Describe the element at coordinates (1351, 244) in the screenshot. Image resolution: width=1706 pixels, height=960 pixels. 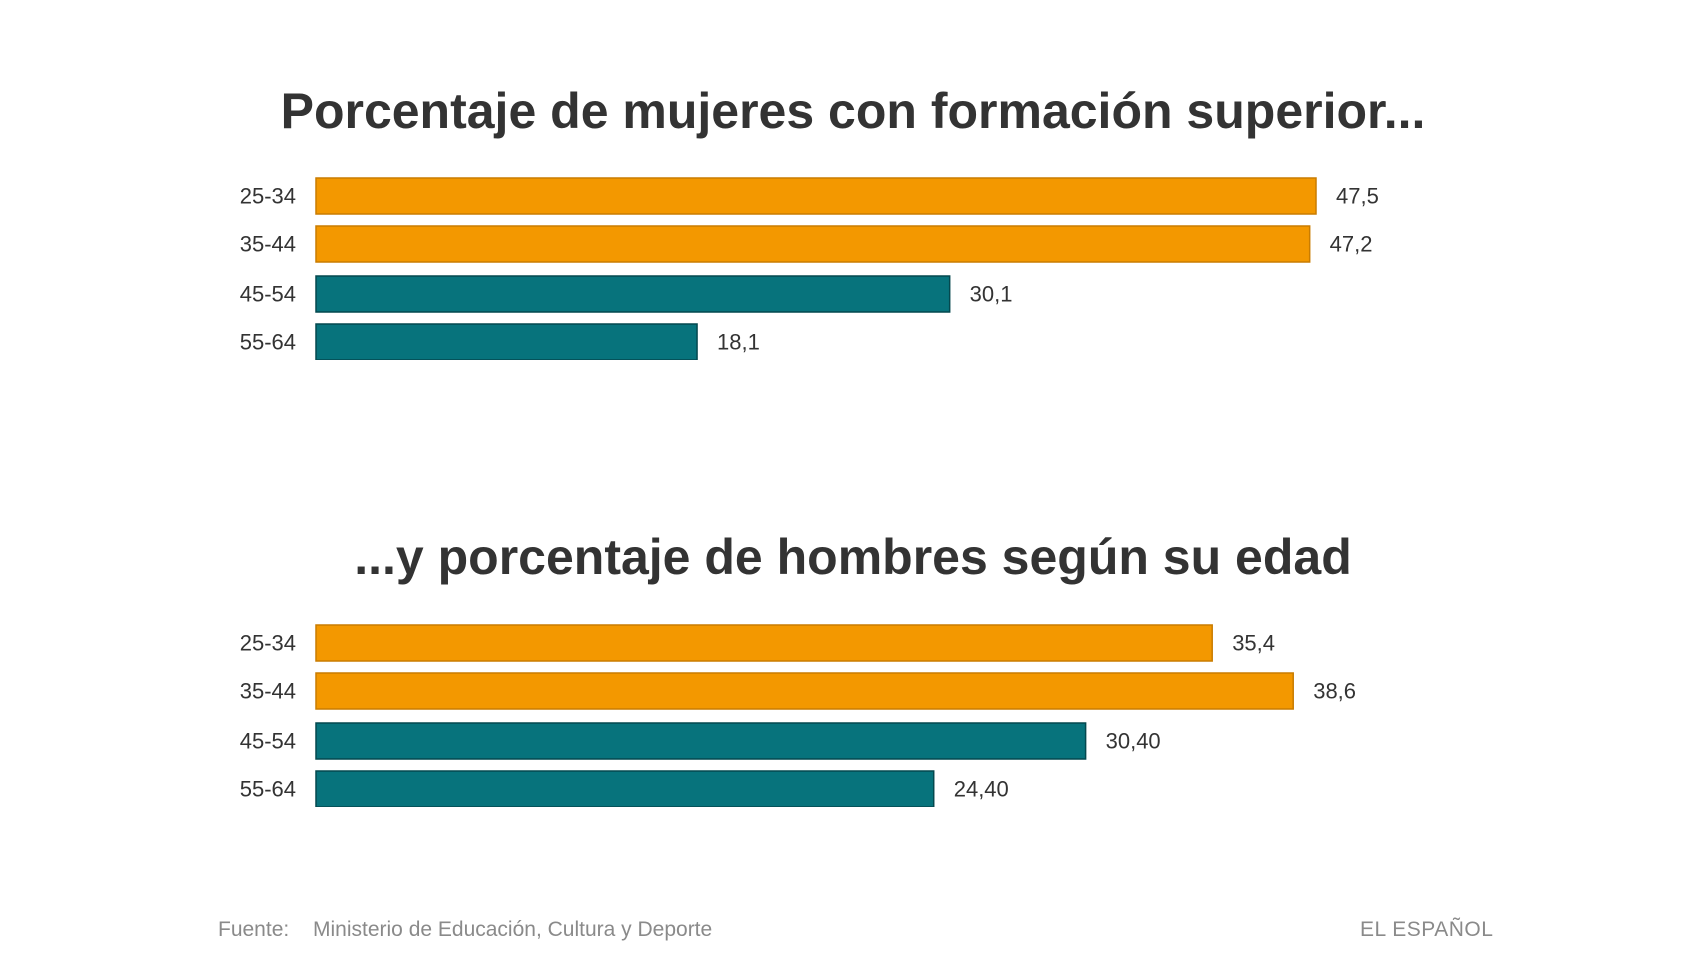
I see `value-label: 47,2` at that location.